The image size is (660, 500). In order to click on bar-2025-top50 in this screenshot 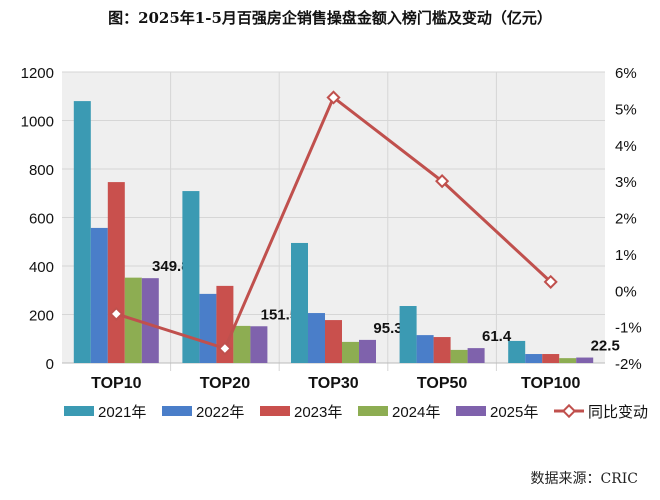, I will do `click(476, 355)`.